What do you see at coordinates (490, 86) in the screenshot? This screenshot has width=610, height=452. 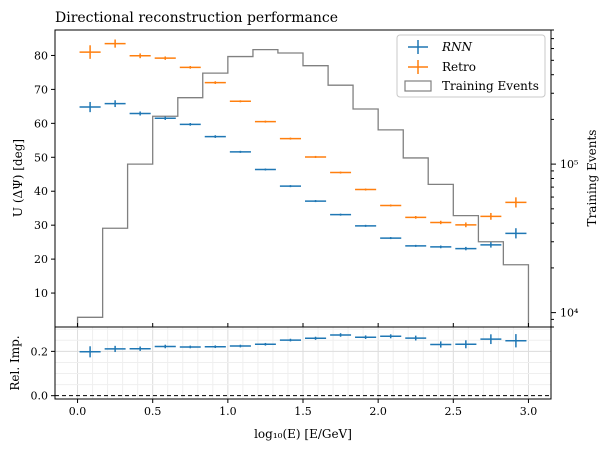 I see `legend-training-events-label: Training Events` at bounding box center [490, 86].